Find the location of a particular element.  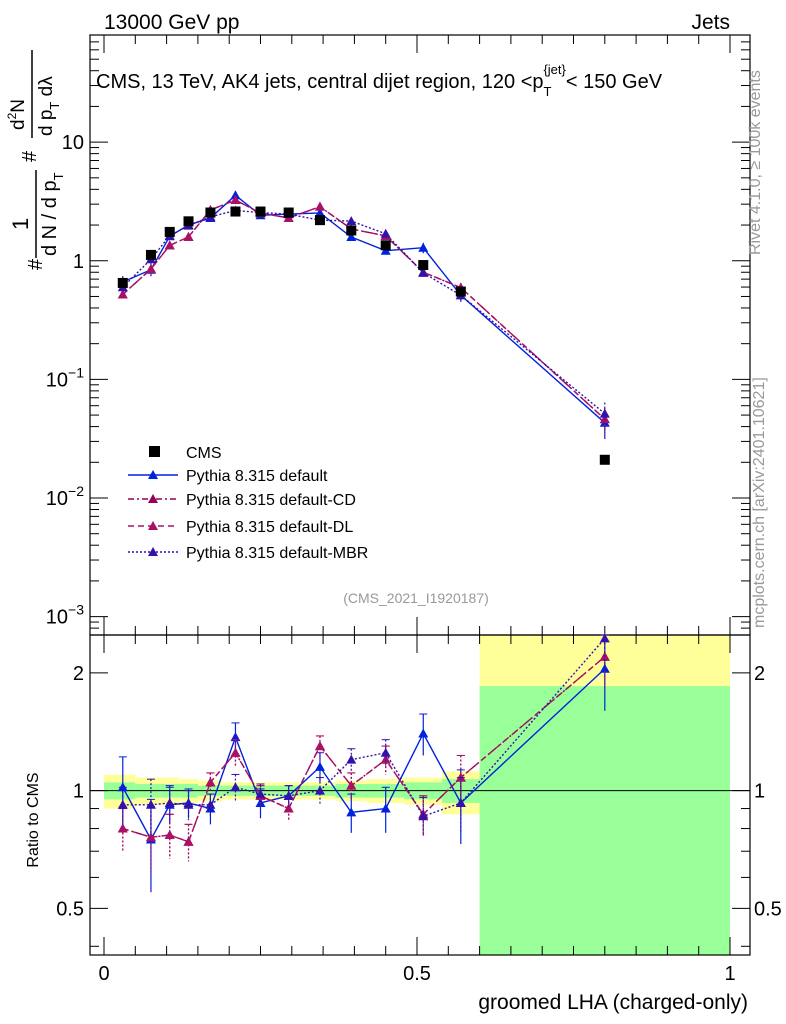

ratio-tick-label-left: 2 is located at coordinates (78, 674).